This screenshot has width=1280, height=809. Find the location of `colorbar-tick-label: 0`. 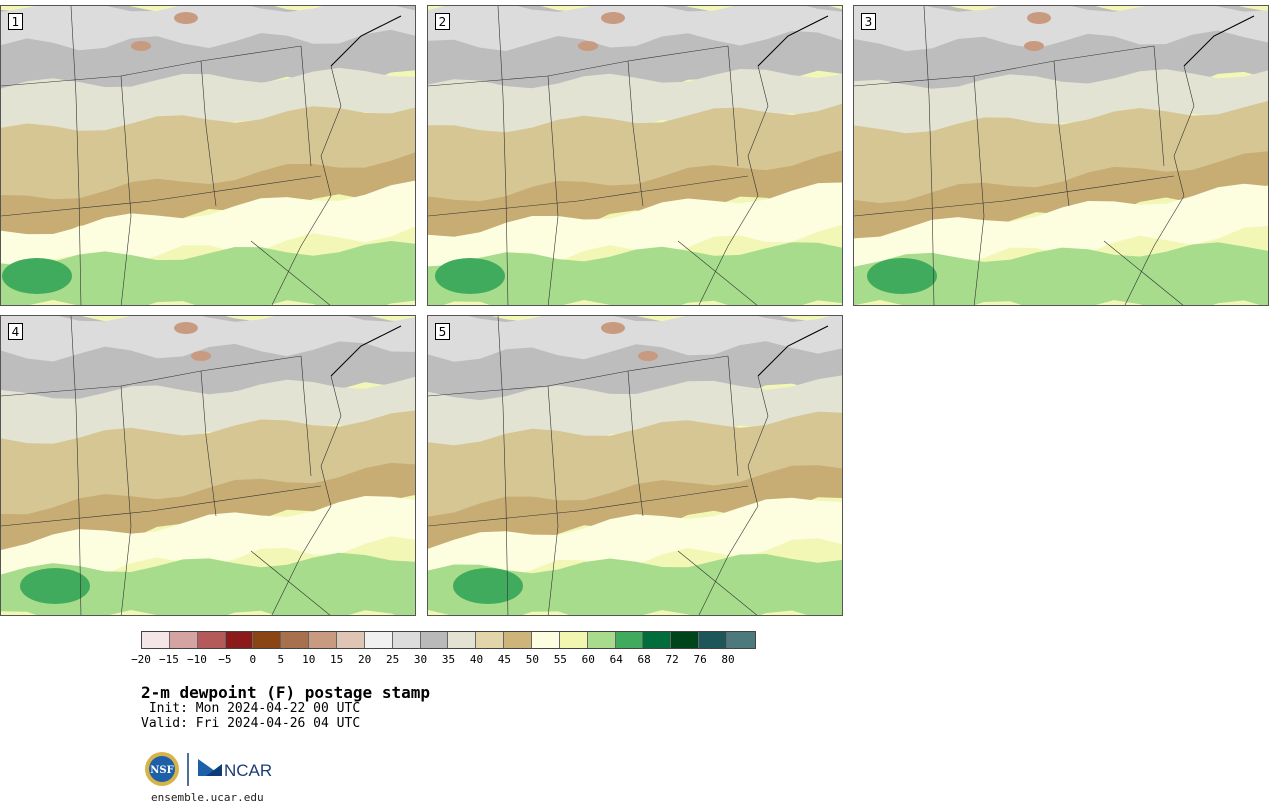

colorbar-tick-label: 0 is located at coordinates (253, 659).